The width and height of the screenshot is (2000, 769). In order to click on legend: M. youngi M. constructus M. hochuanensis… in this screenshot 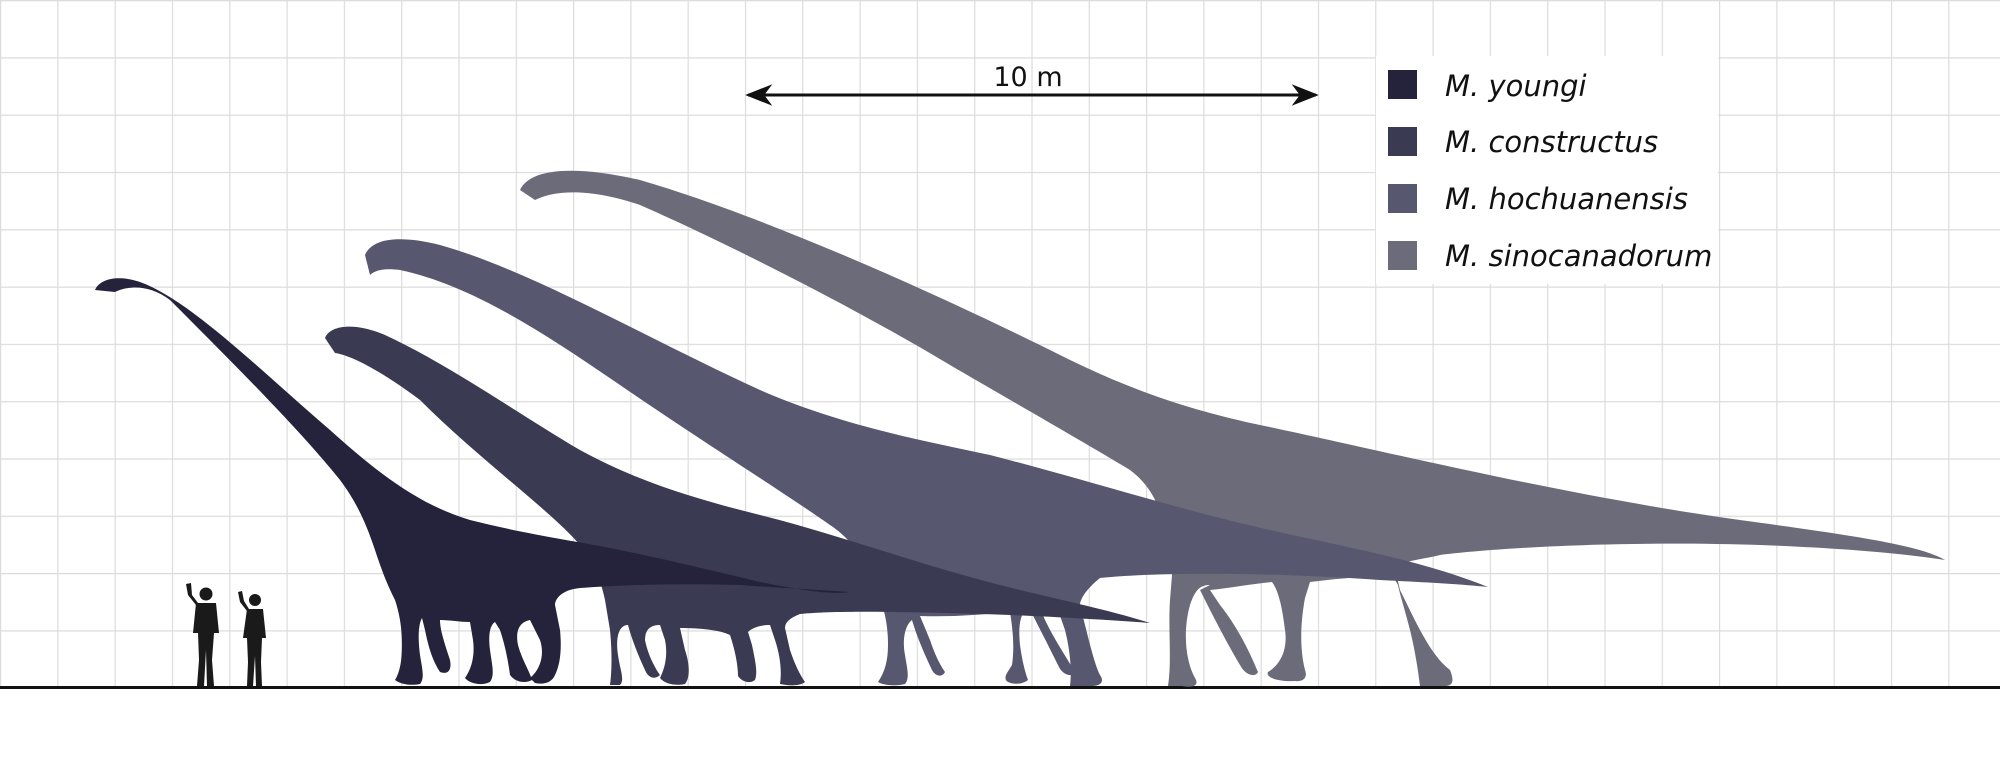, I will do `click(1547, 170)`.